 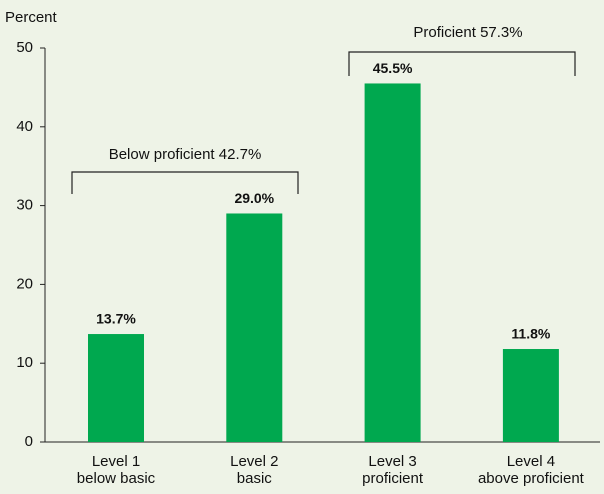 What do you see at coordinates (393, 68) in the screenshot?
I see `value-label: 45.5%` at bounding box center [393, 68].